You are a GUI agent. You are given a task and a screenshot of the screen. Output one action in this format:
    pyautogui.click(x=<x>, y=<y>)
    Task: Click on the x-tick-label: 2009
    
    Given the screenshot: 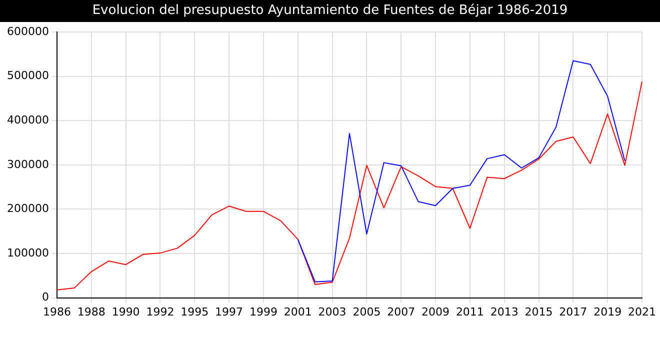 What is the action you would take?
    pyautogui.click(x=436, y=311)
    